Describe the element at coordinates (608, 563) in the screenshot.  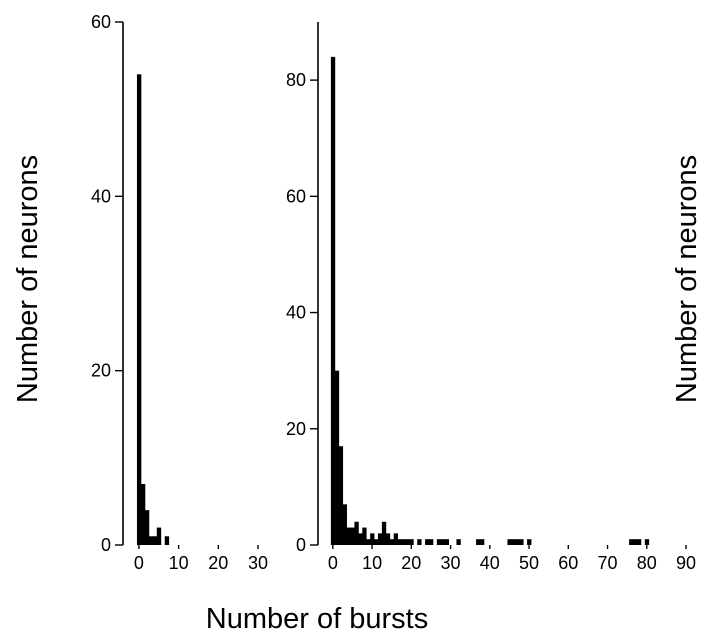
I see `right-x-tick-label: 70` at that location.